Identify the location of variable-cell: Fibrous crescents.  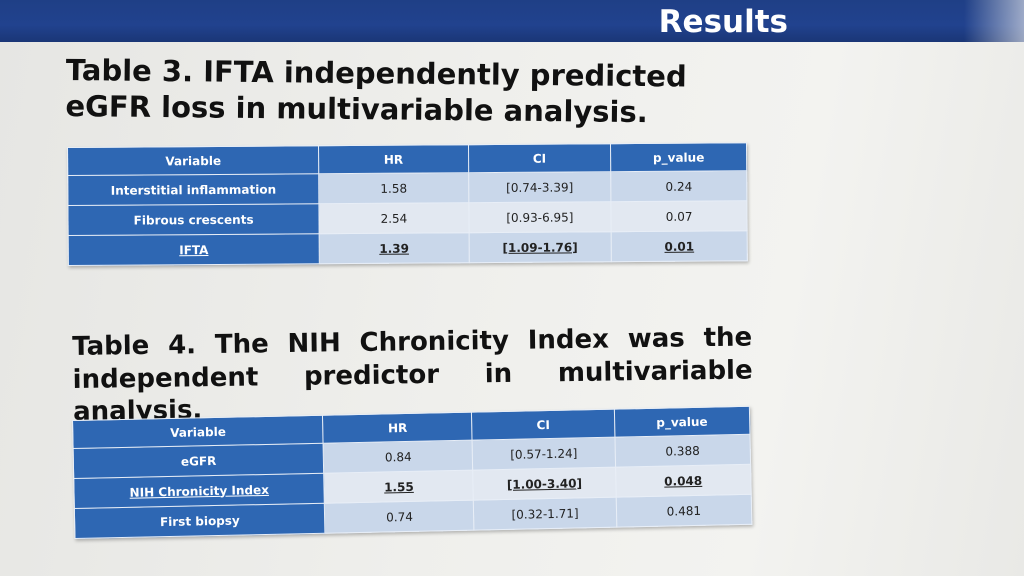
(193, 219).